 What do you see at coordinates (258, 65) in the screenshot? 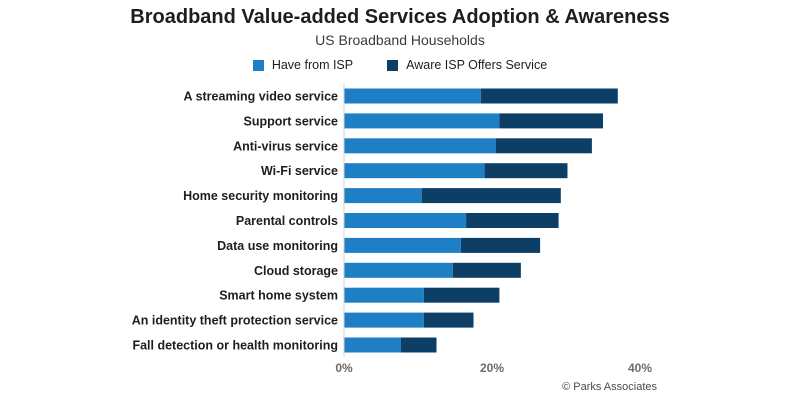
I see `legend-swatch-have-from-isp` at bounding box center [258, 65].